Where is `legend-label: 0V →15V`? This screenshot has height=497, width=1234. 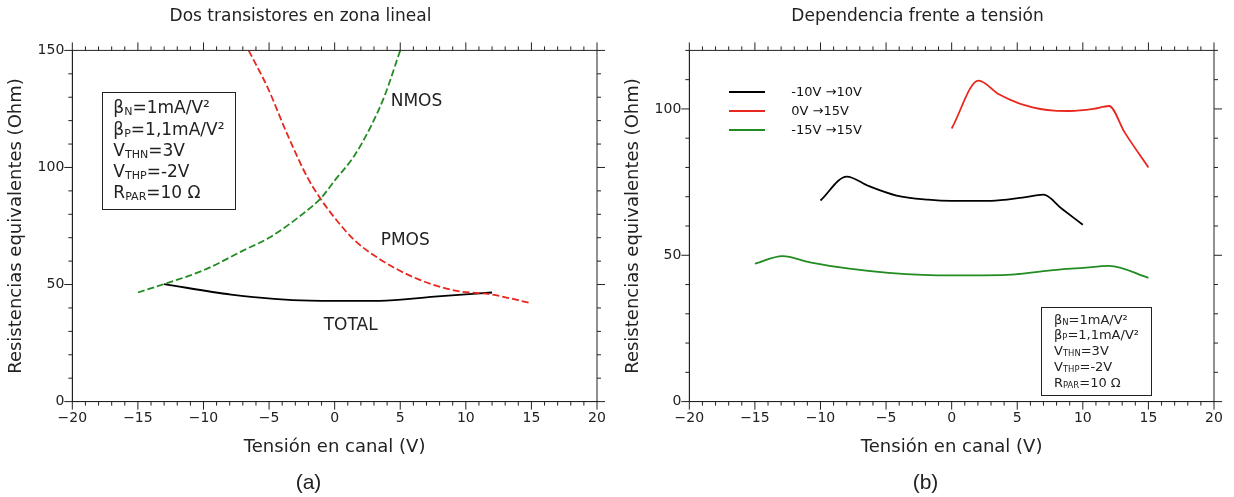 legend-label: 0V →15V is located at coordinates (820, 111).